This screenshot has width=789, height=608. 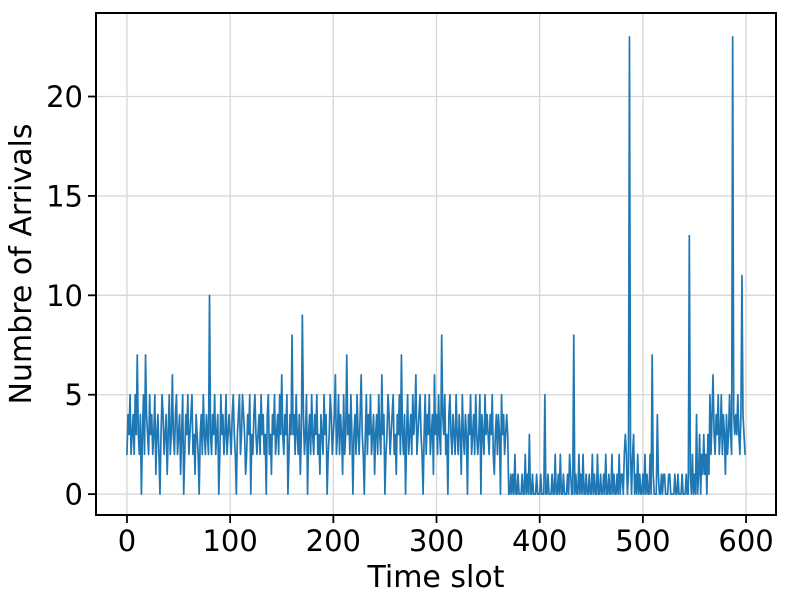 I want to click on x-tick-label: 500, so click(x=642, y=541).